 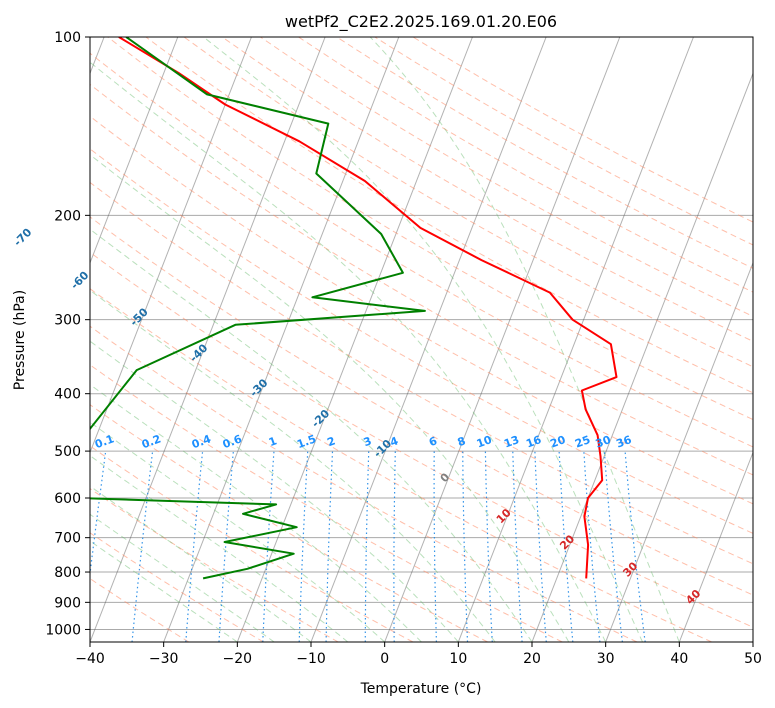 I want to click on mixing-ratio-label: 4, so click(x=394, y=441).